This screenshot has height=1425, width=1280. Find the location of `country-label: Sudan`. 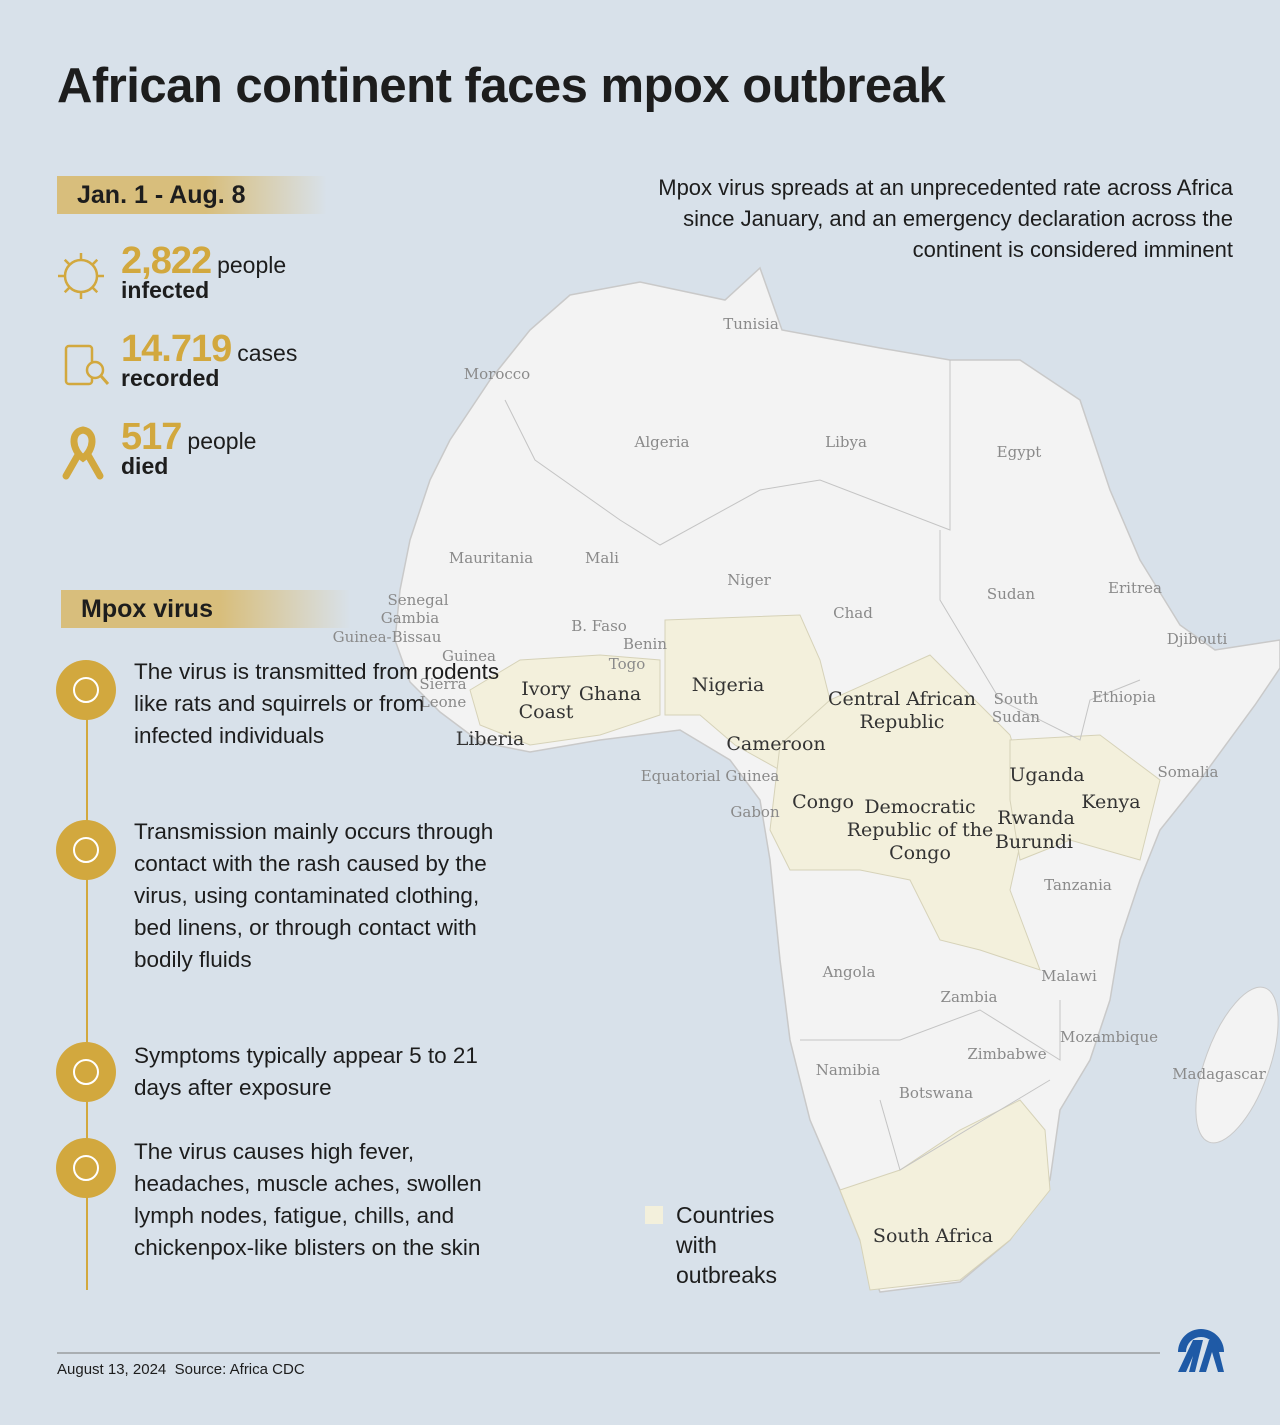

country-label: Sudan is located at coordinates (1011, 594).